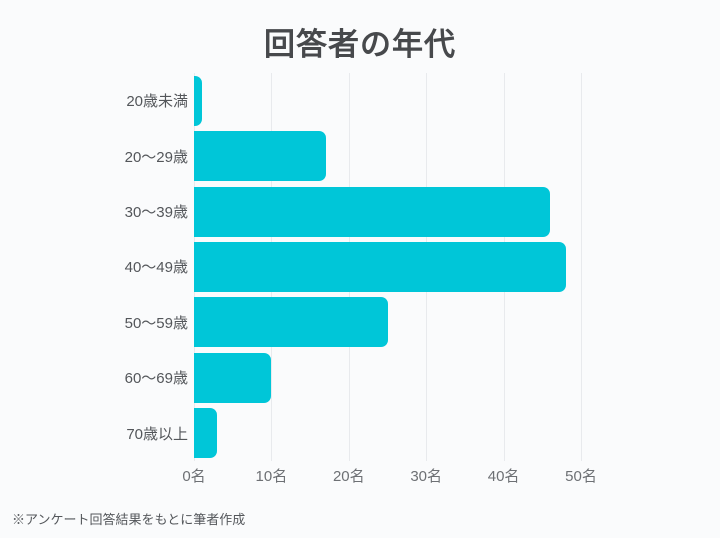  What do you see at coordinates (129, 519) in the screenshot?
I see `source-note: ※アンケート回答結果をもとに筆者作成` at bounding box center [129, 519].